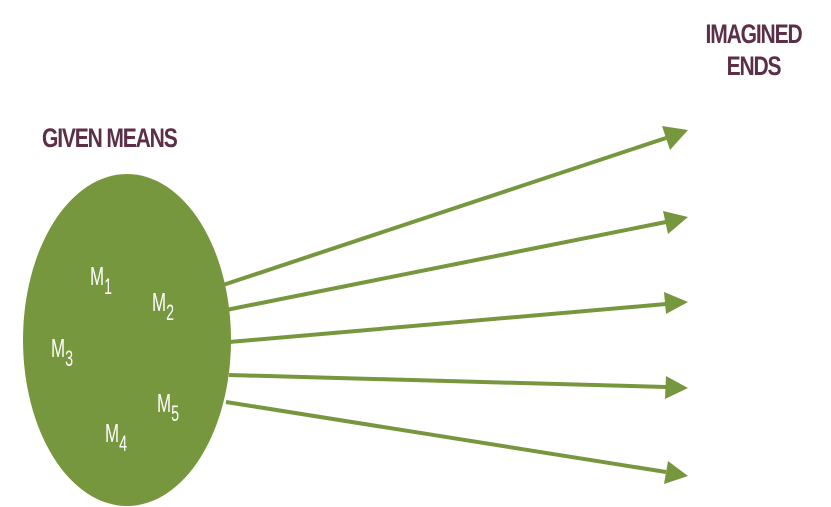 This screenshot has width=831, height=507. I want to click on means-label-3: M3, so click(62, 353).